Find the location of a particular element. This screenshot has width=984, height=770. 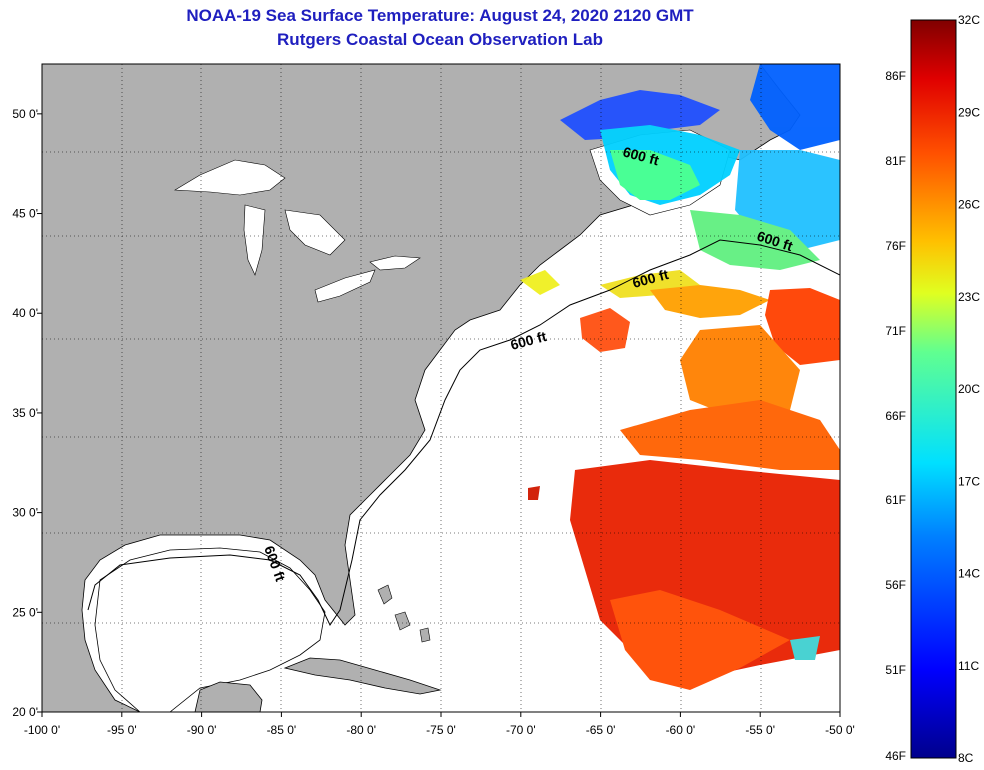

colorbar-fahrenheit-label: 66F is located at coordinates (895, 416).